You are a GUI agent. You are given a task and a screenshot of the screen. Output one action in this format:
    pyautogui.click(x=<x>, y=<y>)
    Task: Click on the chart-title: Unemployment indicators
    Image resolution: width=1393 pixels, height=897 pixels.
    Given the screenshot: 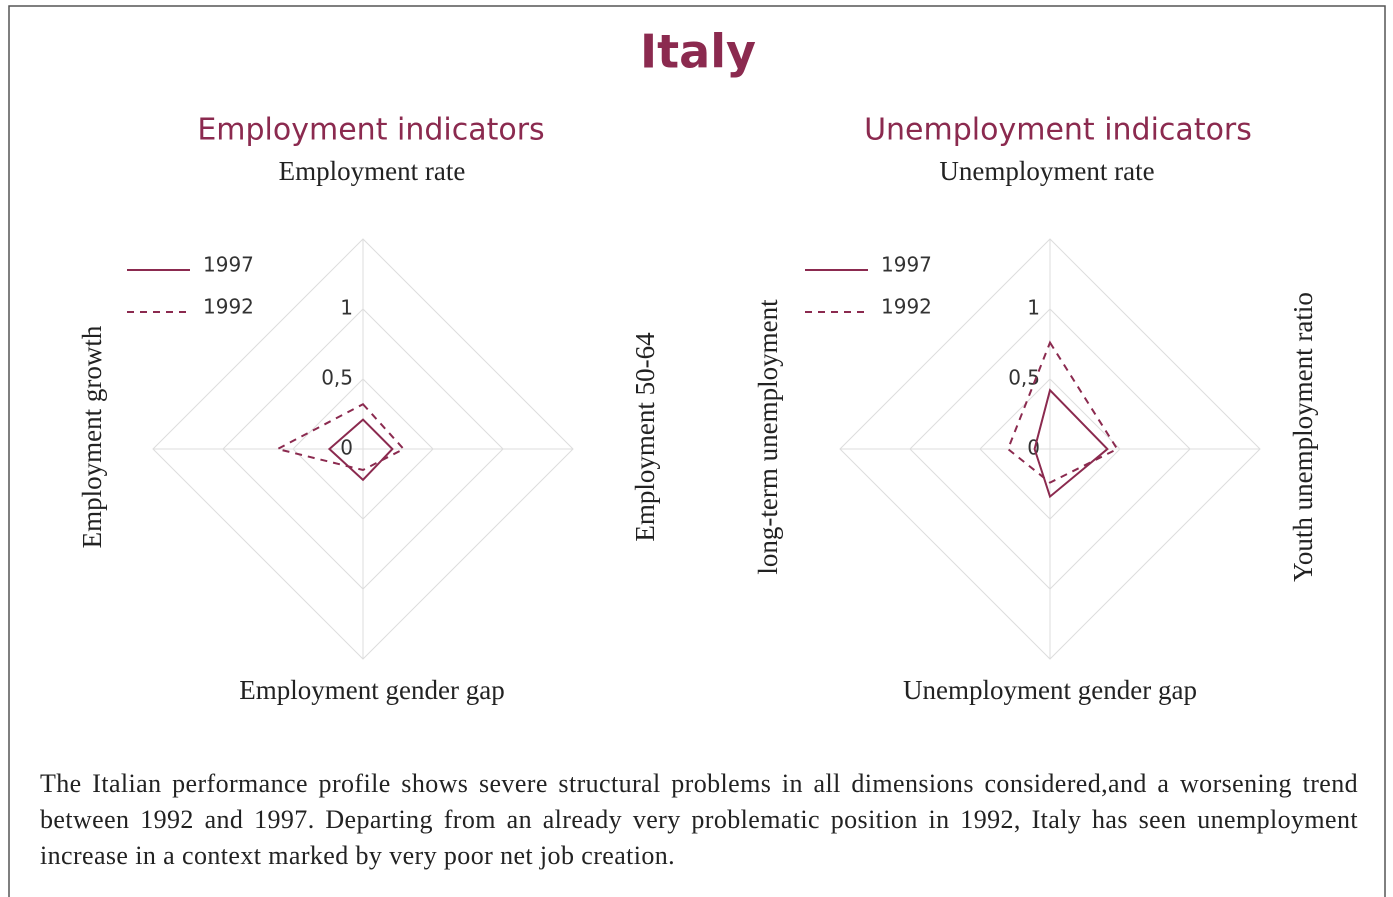 What is the action you would take?
    pyautogui.click(x=1058, y=130)
    